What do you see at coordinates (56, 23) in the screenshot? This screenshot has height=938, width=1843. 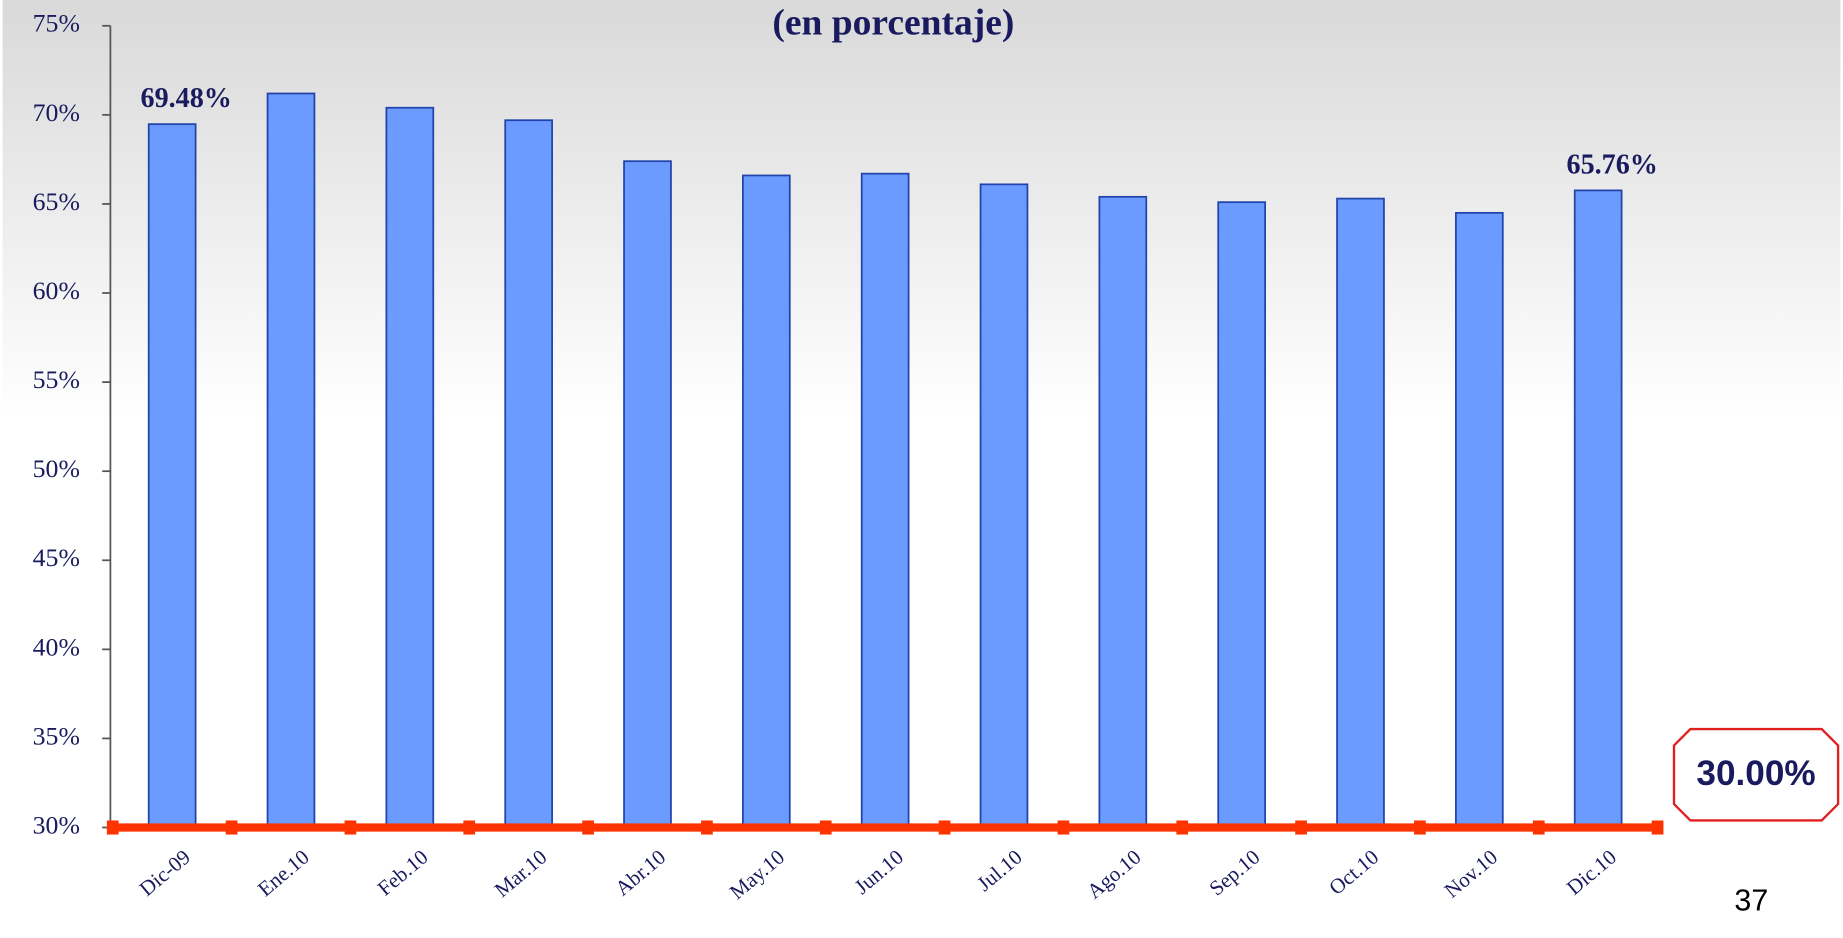 I see `y-tick-label: 75%` at bounding box center [56, 23].